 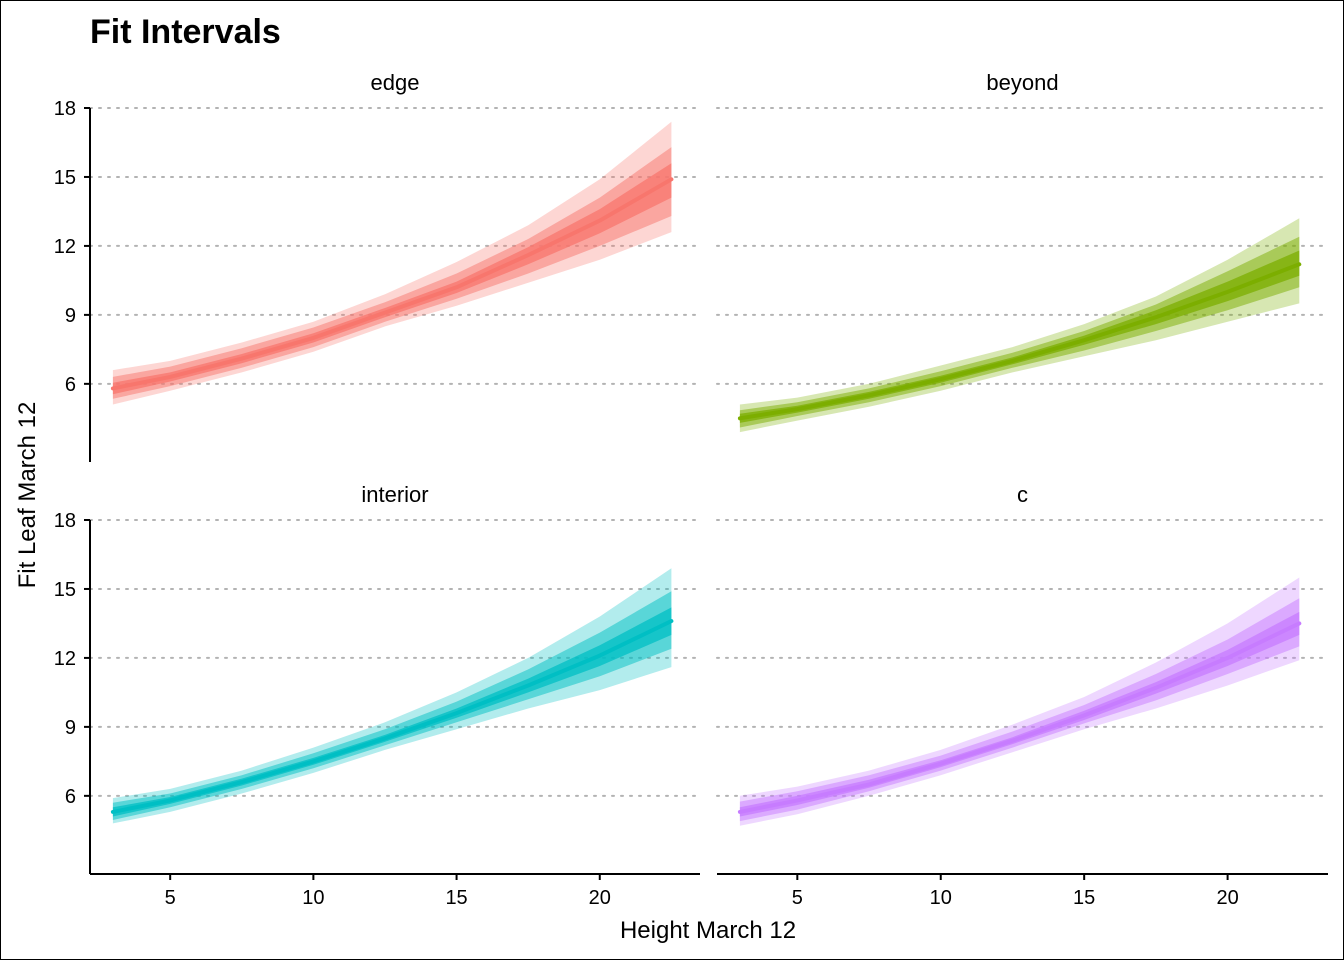 I want to click on y-axis-label: Fit Leaf March 12, so click(x=27, y=495).